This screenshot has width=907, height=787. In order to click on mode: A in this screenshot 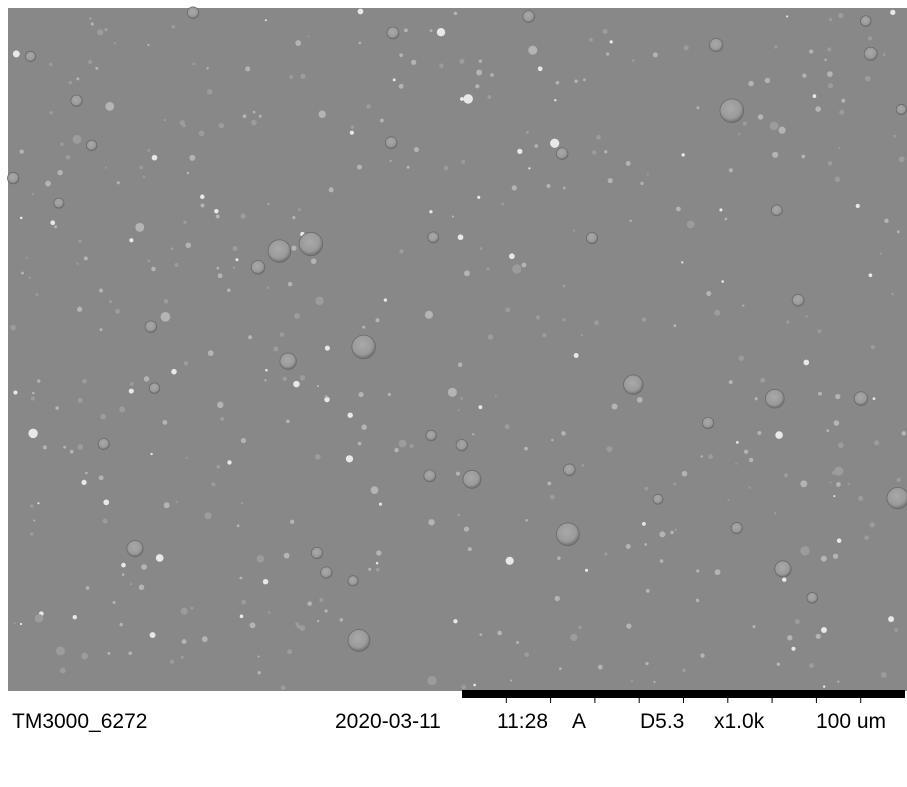, I will do `click(579, 721)`.